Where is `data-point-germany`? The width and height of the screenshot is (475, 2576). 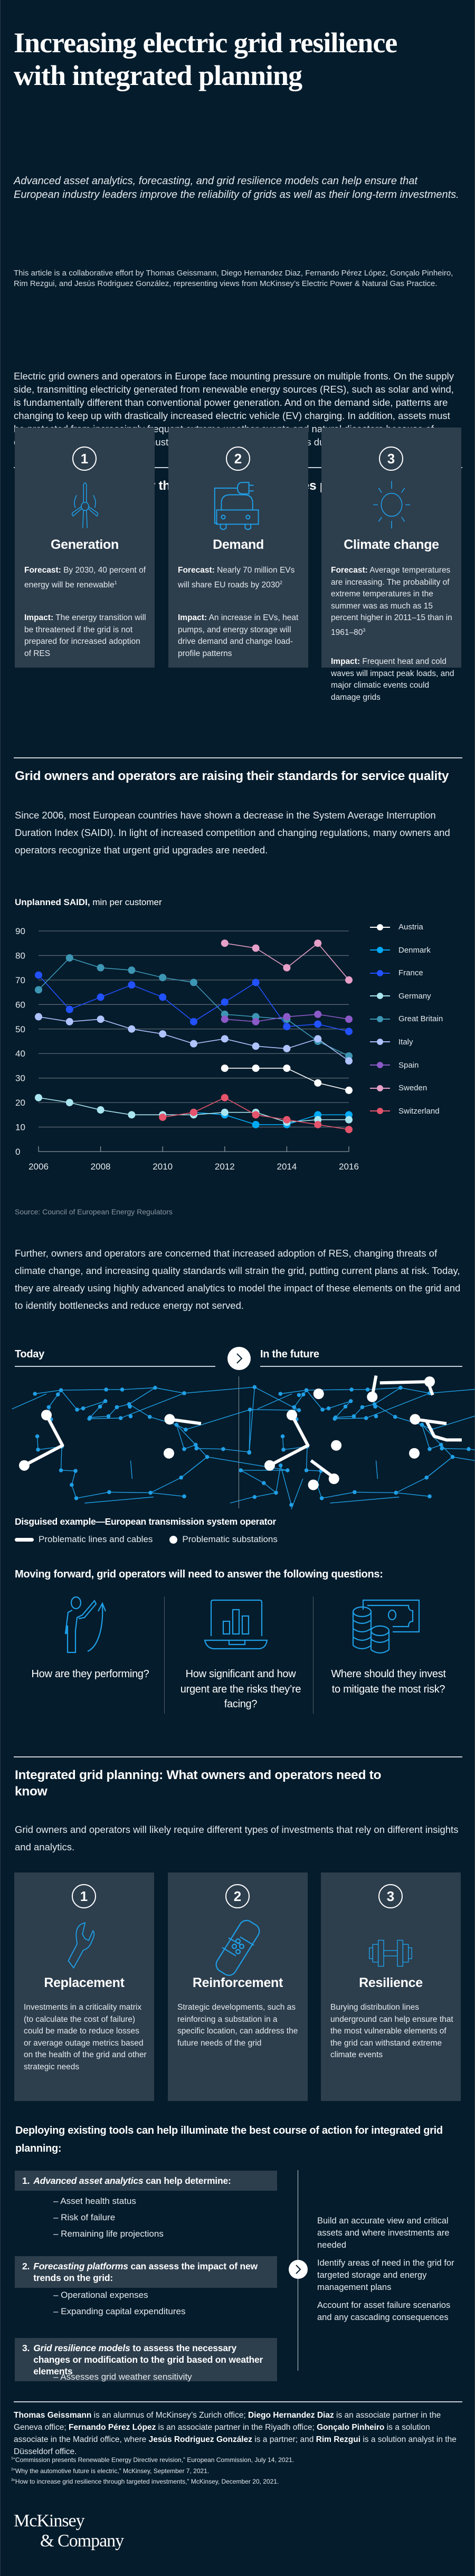
data-point-germany is located at coordinates (38, 1097).